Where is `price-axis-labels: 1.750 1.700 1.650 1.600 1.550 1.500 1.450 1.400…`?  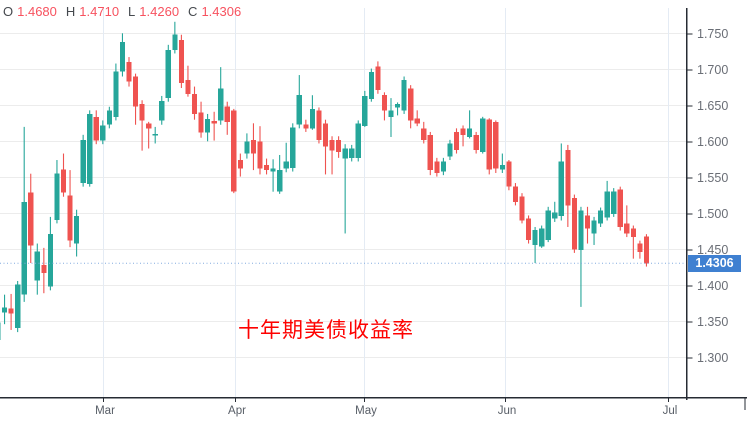 price-axis-labels: 1.750 1.700 1.650 1.600 1.550 1.500 1.450 1.400… is located at coordinates (707, 196).